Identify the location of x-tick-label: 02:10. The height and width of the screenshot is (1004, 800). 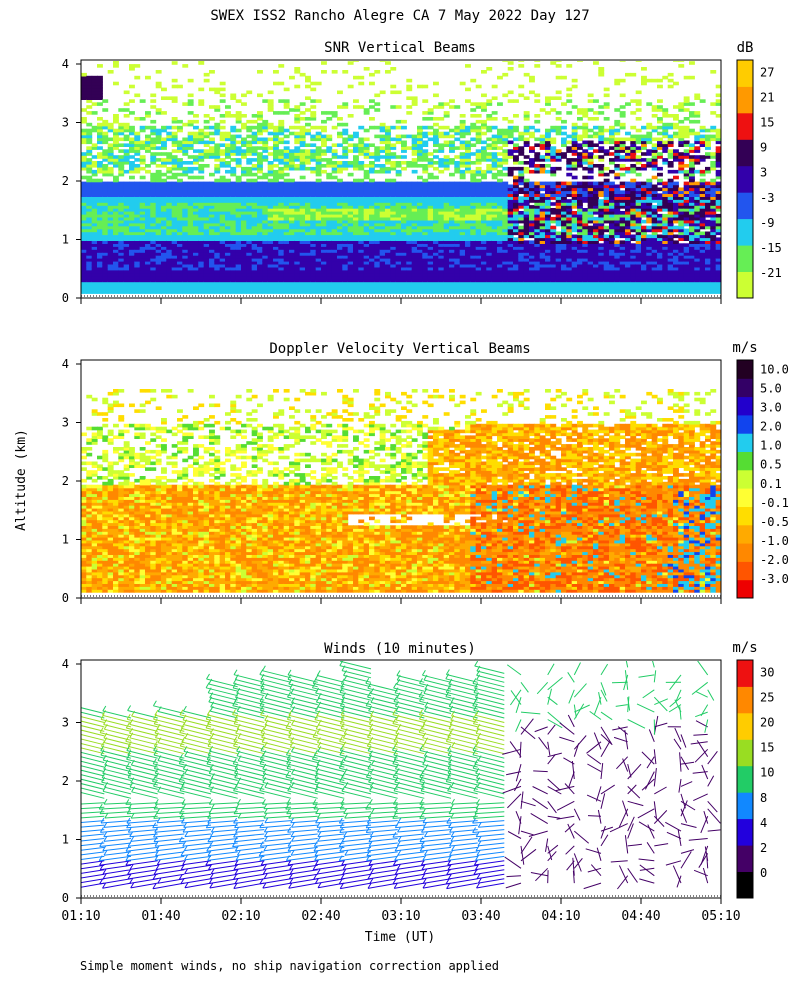
(240, 916).